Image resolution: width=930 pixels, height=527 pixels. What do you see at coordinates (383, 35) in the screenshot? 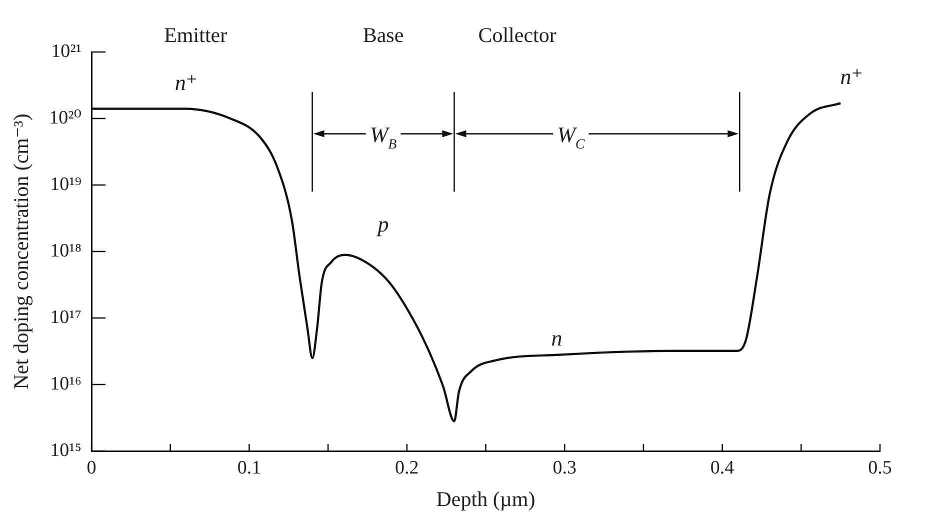
I see `text: Base` at bounding box center [383, 35].